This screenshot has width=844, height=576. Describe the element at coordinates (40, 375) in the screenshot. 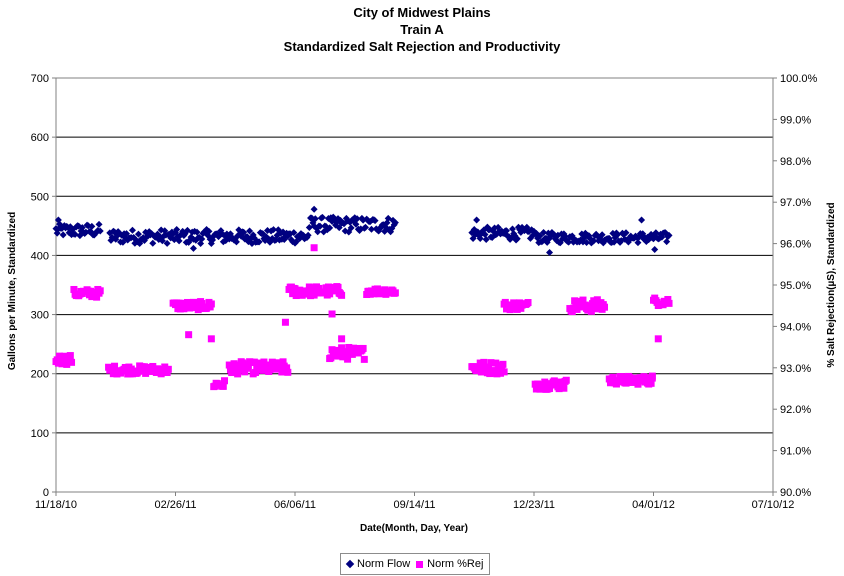

I see `y-tick-label: 200` at that location.